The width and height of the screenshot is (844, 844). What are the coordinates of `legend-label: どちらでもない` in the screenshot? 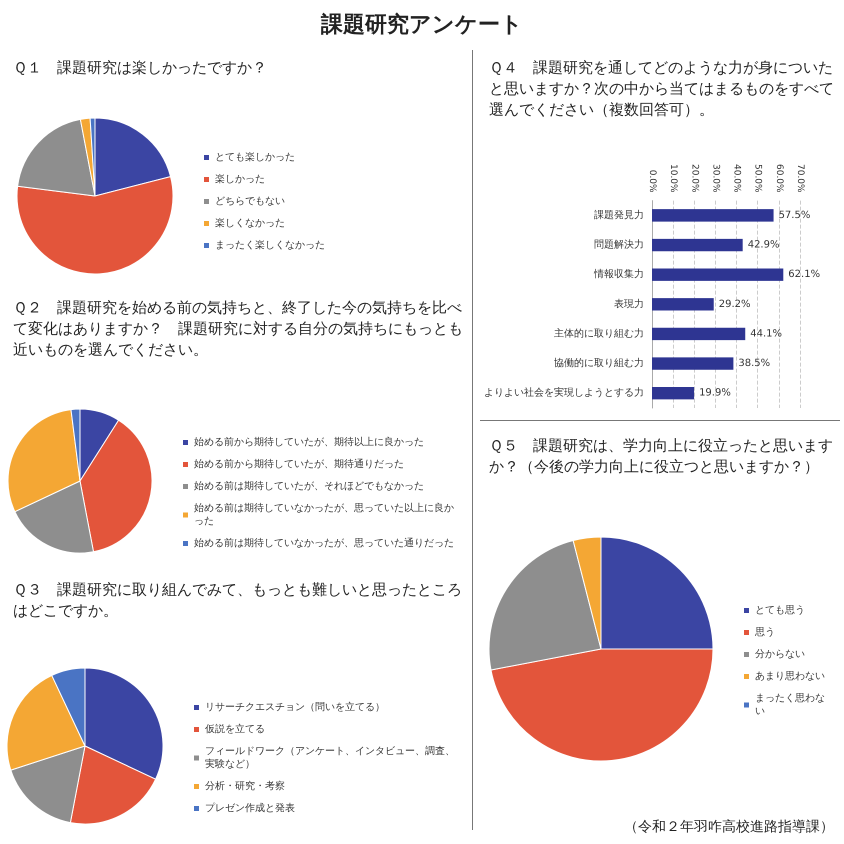 It's located at (250, 201).